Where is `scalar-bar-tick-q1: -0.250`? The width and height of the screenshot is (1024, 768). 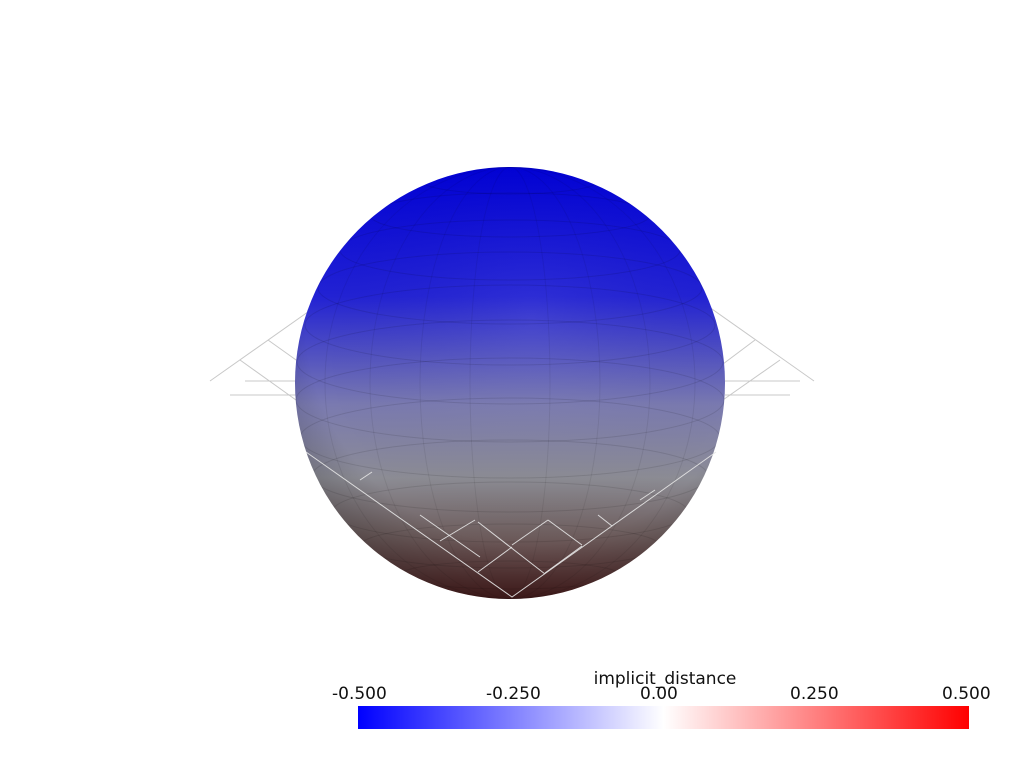
scalar-bar-tick-q1: -0.250 is located at coordinates (513, 694).